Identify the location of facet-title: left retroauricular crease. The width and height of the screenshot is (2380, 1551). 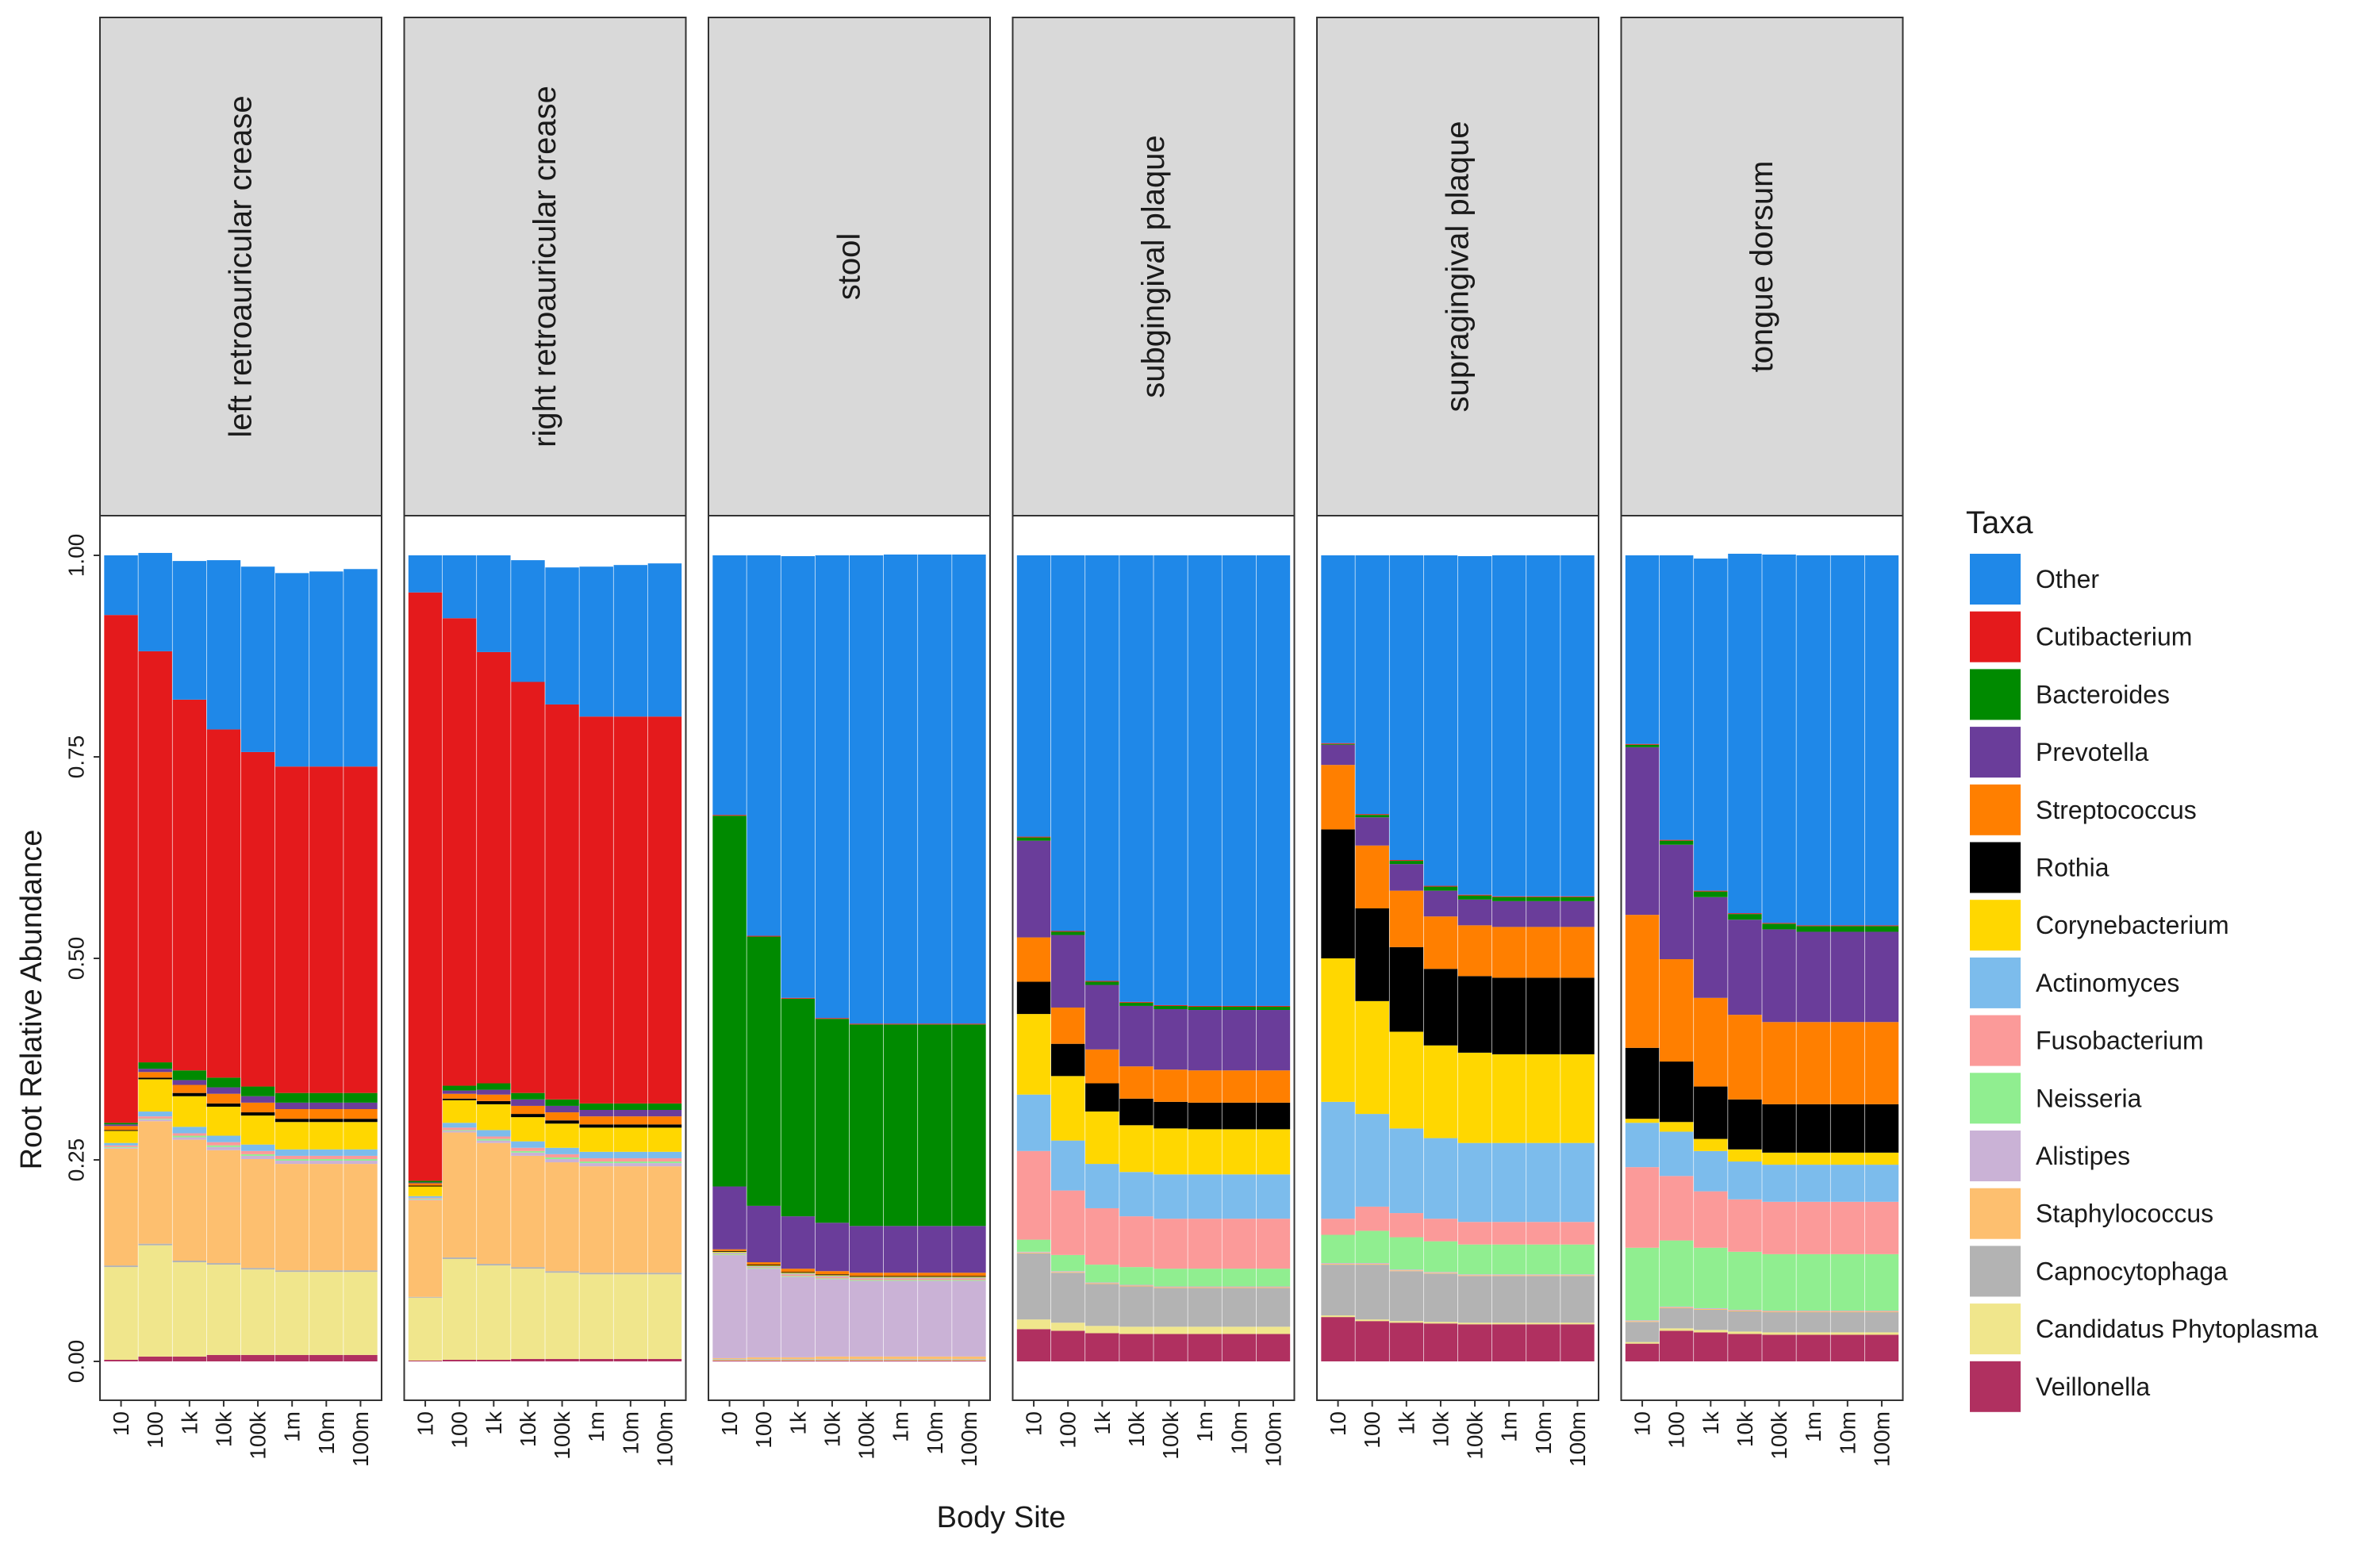
(241, 266).